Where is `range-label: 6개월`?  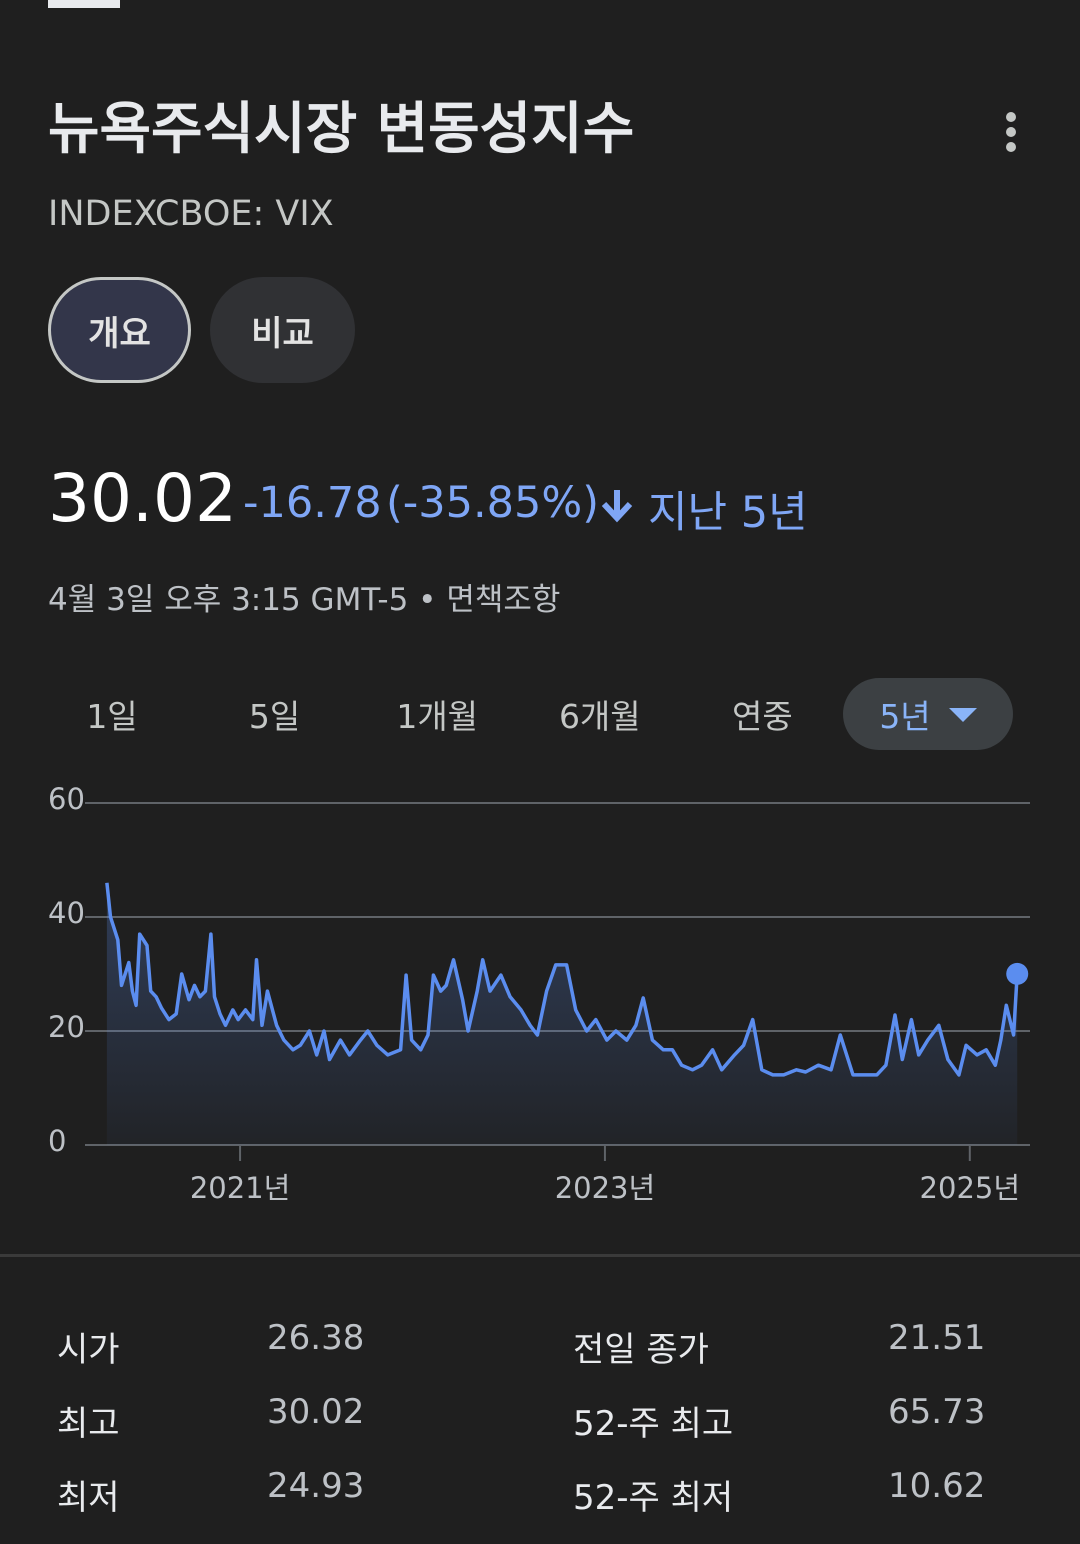
range-label: 6개월 is located at coordinates (599, 716).